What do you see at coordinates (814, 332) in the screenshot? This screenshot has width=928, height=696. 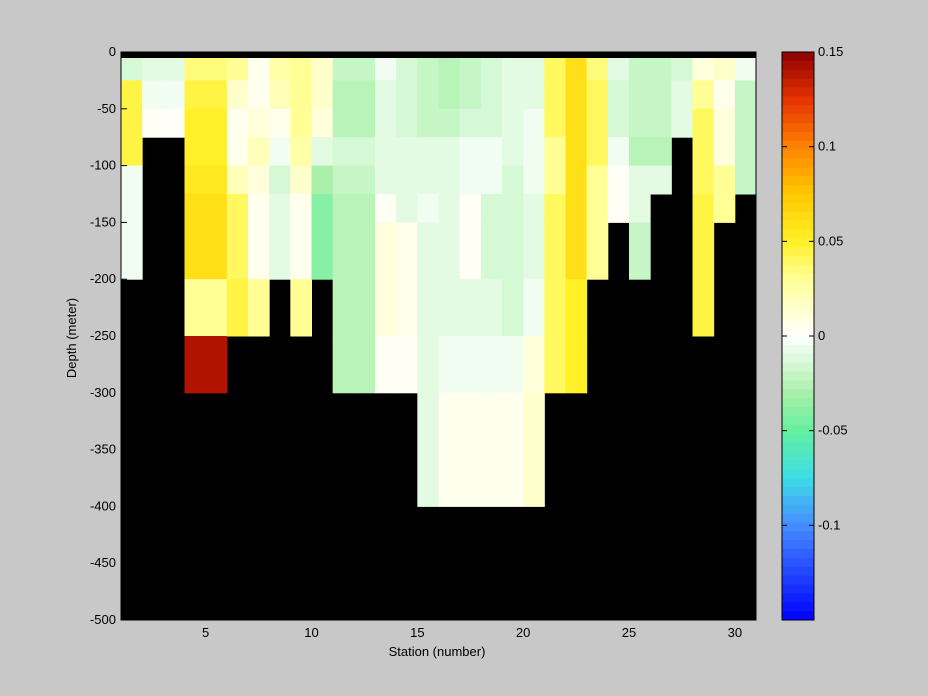 I see `colorbar: 0.15 0.1 0.05 0 -0.05 -0.1` at bounding box center [814, 332].